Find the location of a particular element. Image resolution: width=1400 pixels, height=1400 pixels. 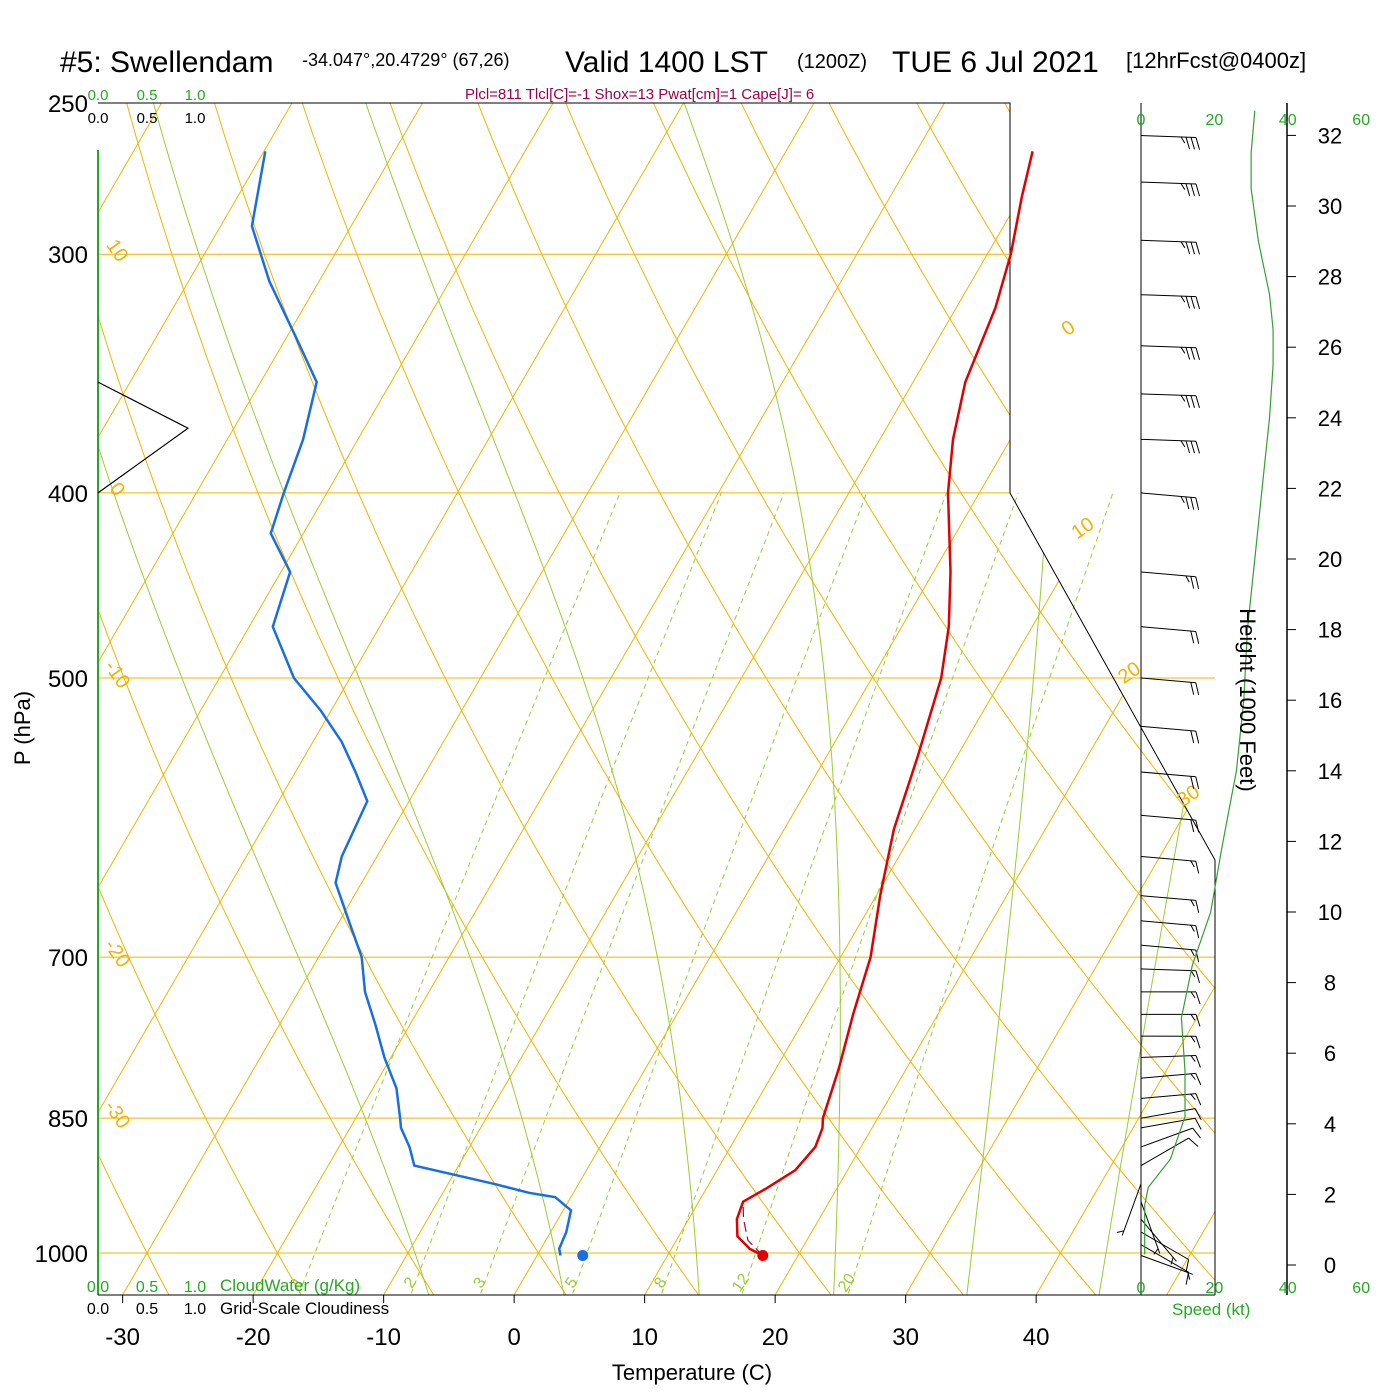

height-tick-label: 0 is located at coordinates (1330, 1265).